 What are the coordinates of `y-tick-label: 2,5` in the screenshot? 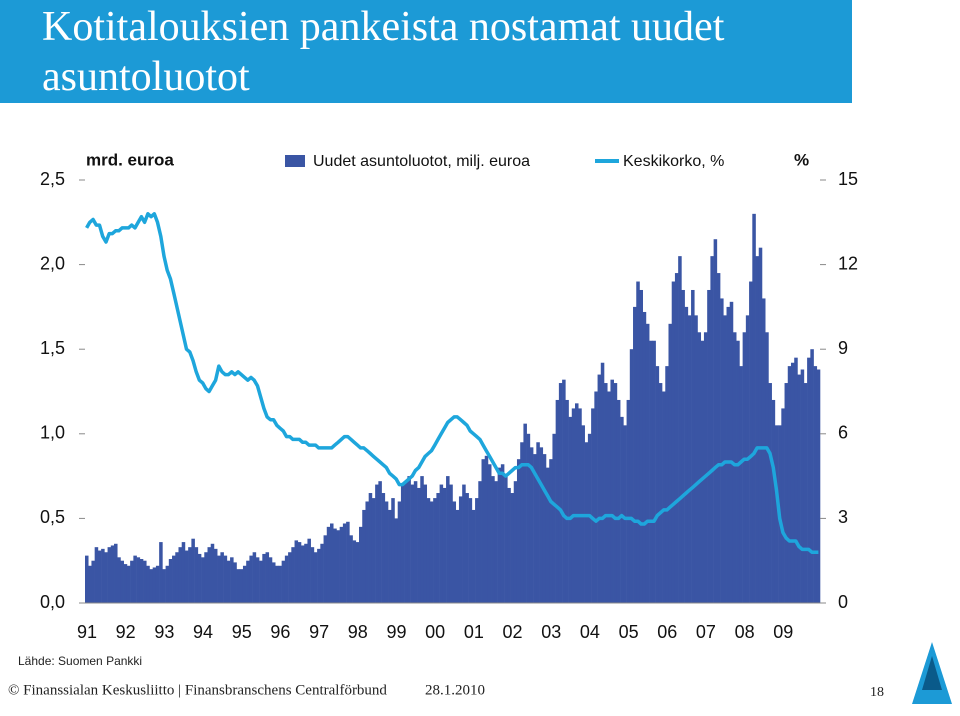 It's located at (52, 179).